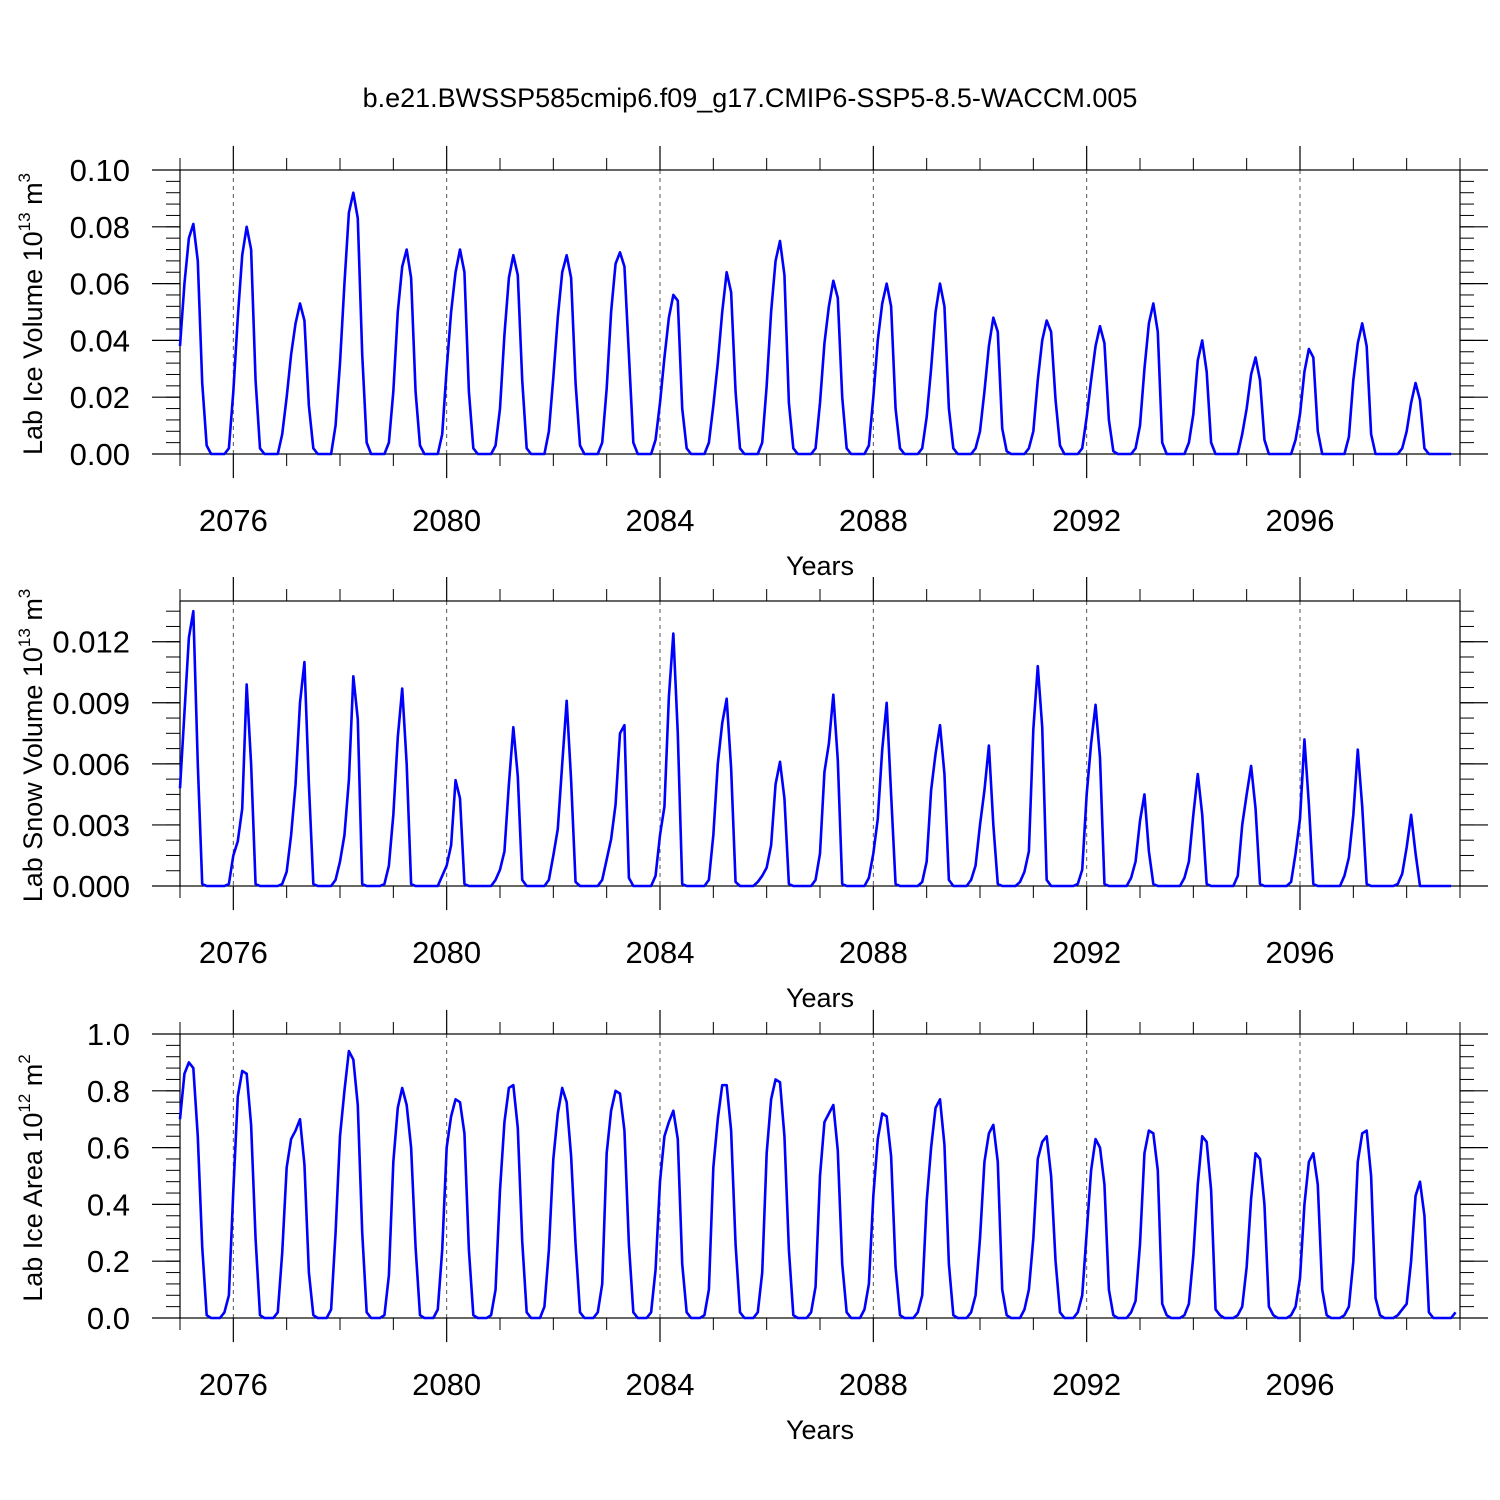  Describe the element at coordinates (100, 454) in the screenshot. I see `y-tick-label: 0.00` at that location.